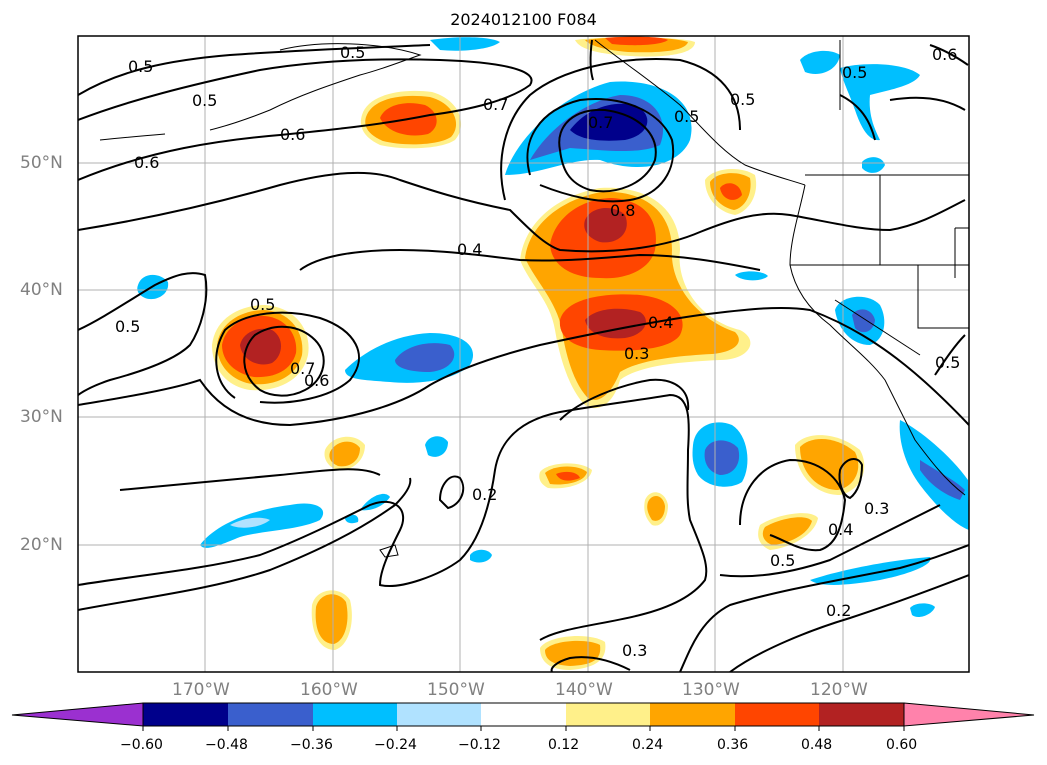  What do you see at coordinates (523, 19) in the screenshot?
I see `map-title: 2024012100 F084` at bounding box center [523, 19].